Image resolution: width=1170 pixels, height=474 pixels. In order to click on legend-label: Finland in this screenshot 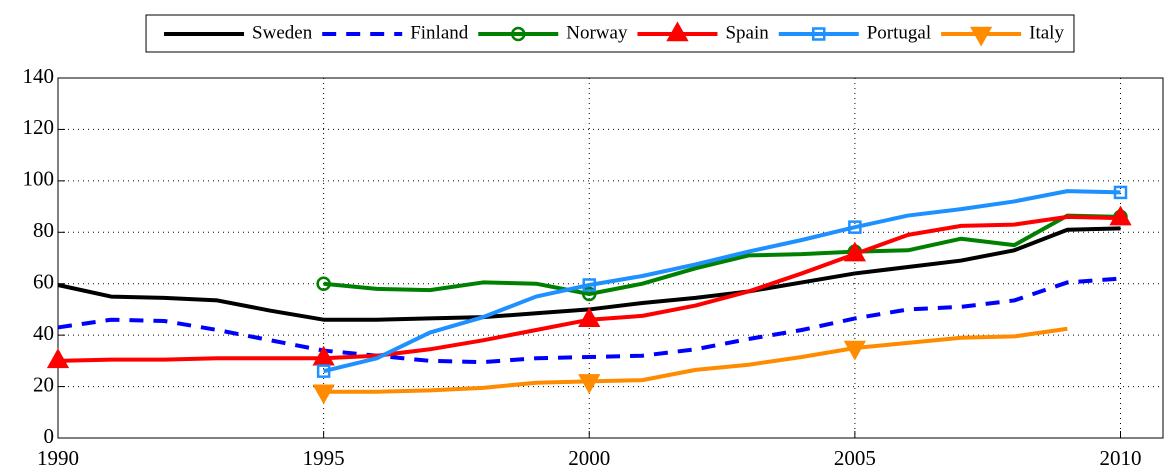, I will do `click(439, 32)`.